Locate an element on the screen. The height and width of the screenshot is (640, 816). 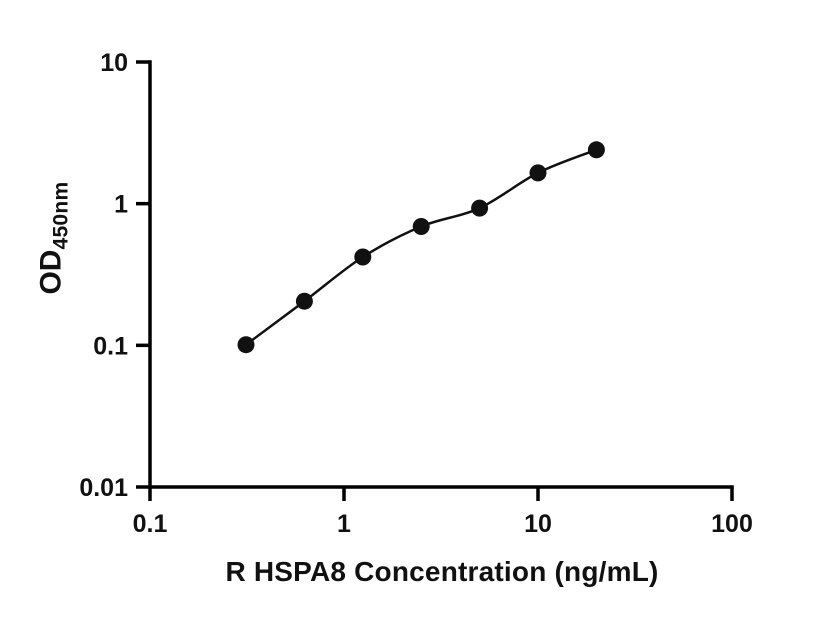
y-tick-label: 0.01 is located at coordinates (103, 488).